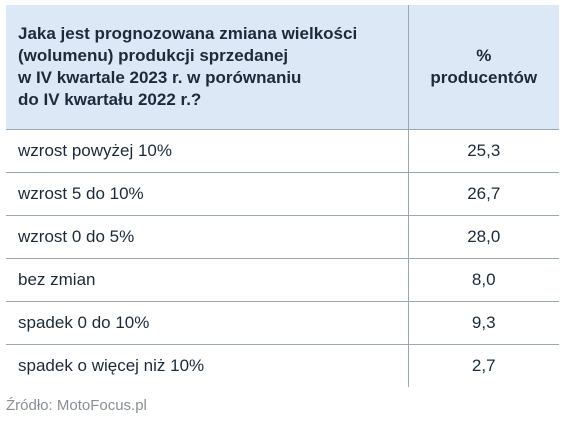 This screenshot has height=430, width=580. I want to click on row-value: 8,0, so click(483, 280).